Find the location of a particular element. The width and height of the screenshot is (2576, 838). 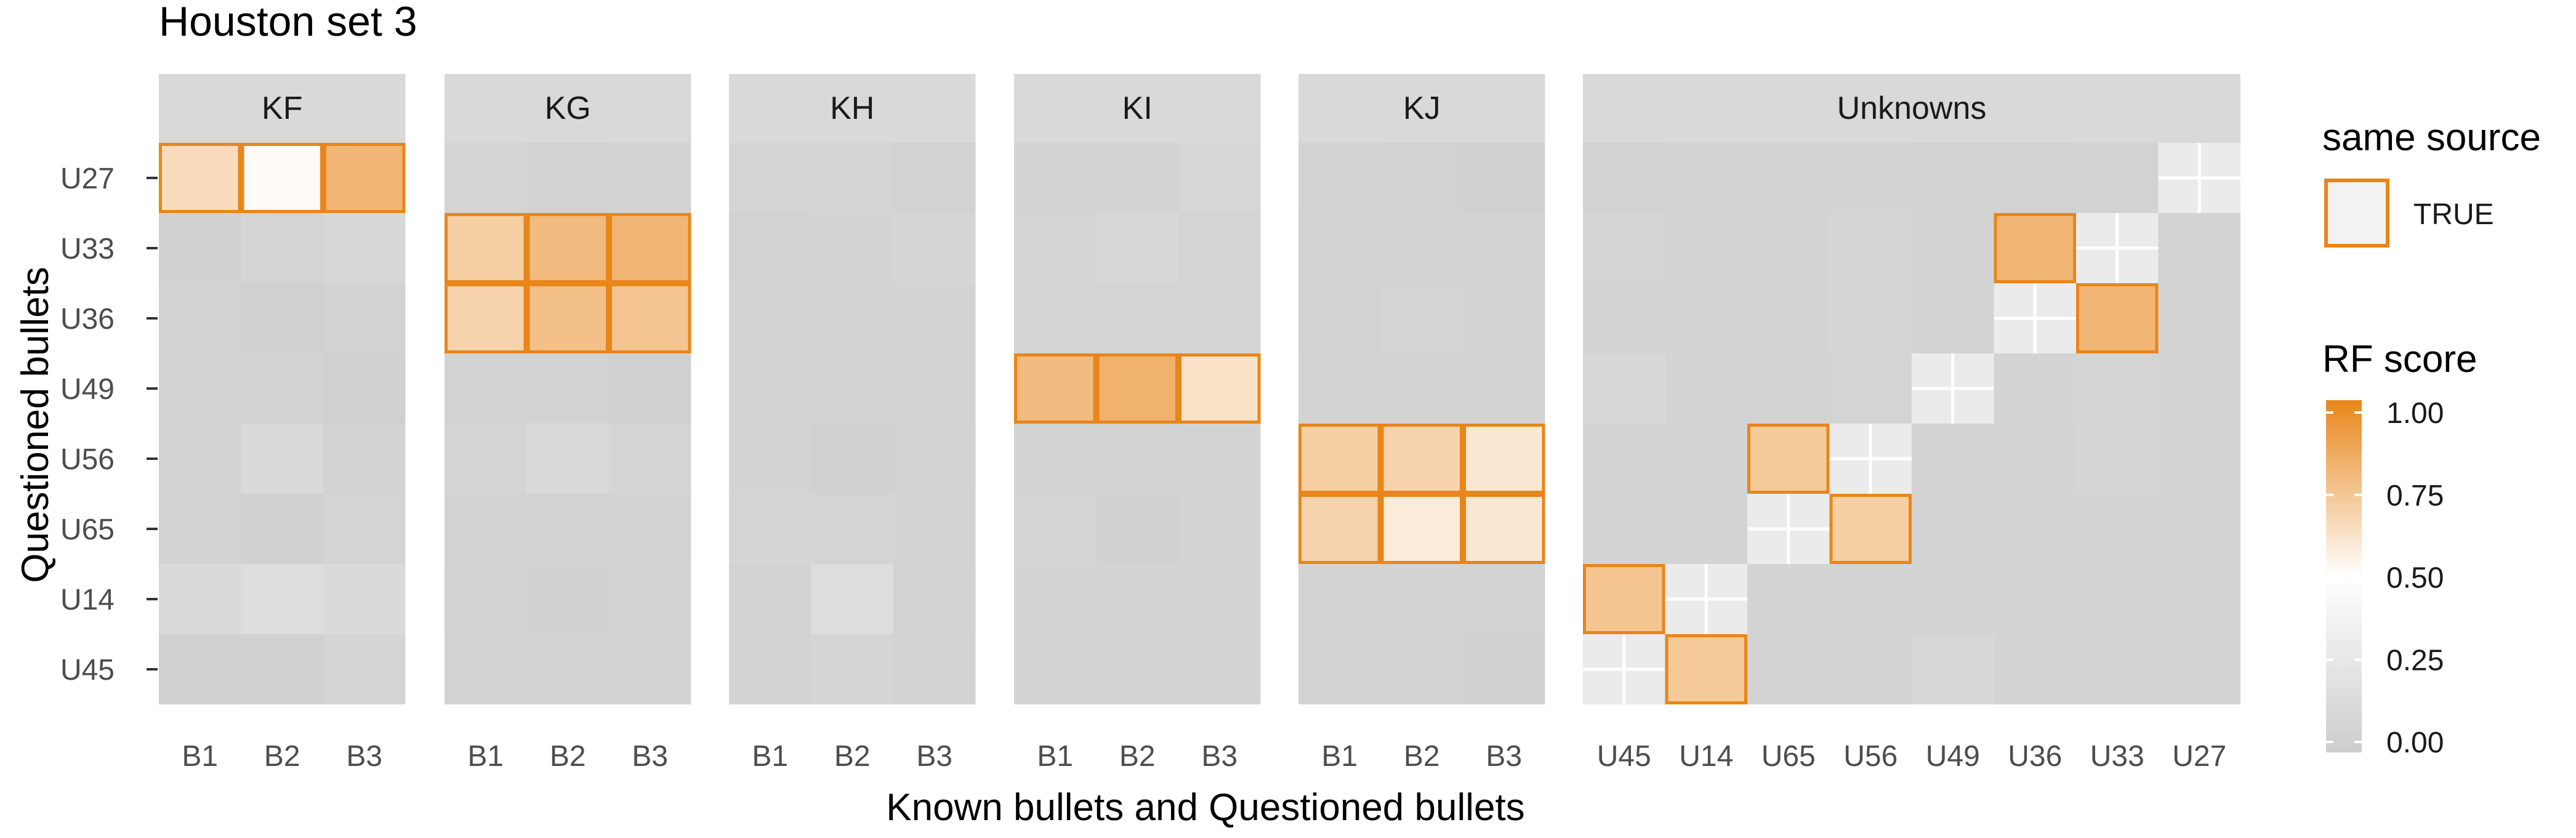

y-axis-label: Questioned bullets is located at coordinates (35, 425).